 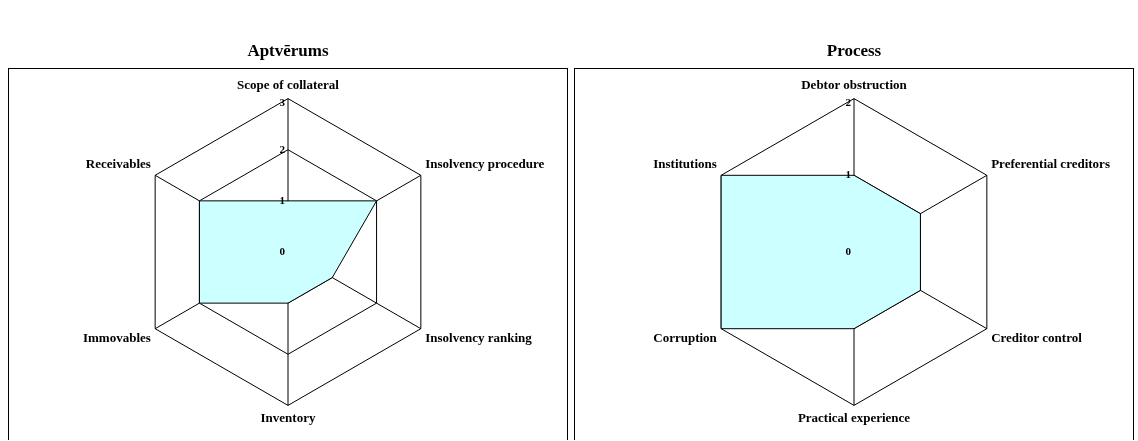 I want to click on spoke-label: Immovables, so click(x=116, y=338).